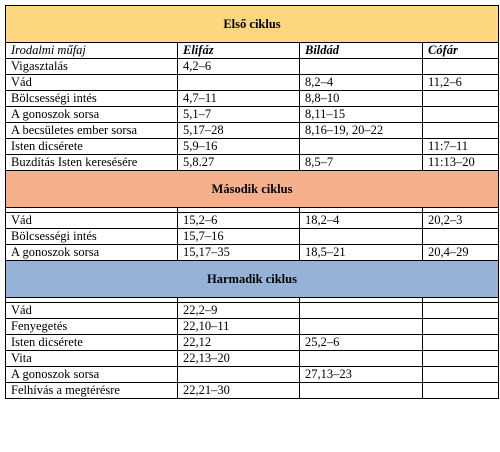 The width and height of the screenshot is (500, 452). I want to click on bildad-cell: 8,2–4, so click(361, 82).